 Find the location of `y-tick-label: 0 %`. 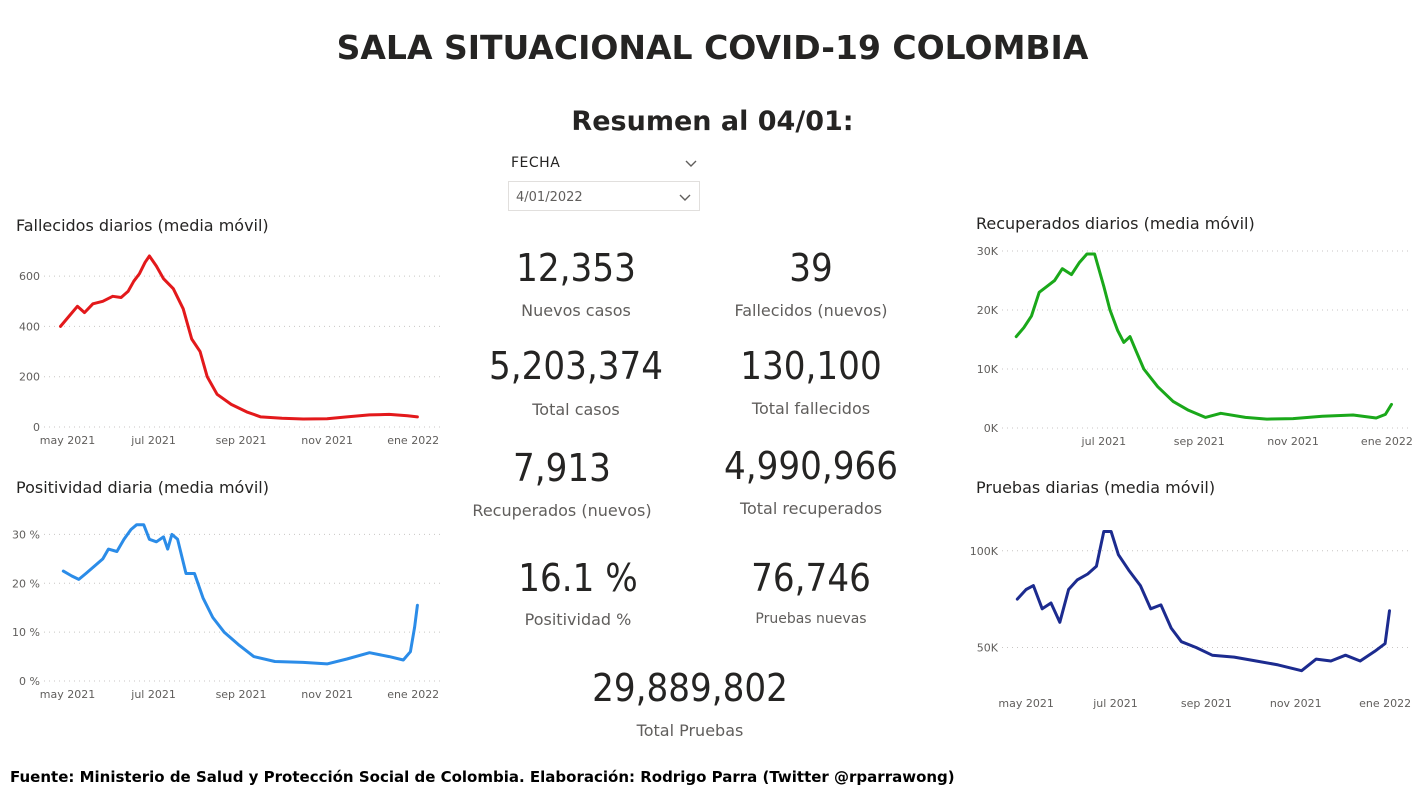

y-tick-label: 0 % is located at coordinates (29, 681).